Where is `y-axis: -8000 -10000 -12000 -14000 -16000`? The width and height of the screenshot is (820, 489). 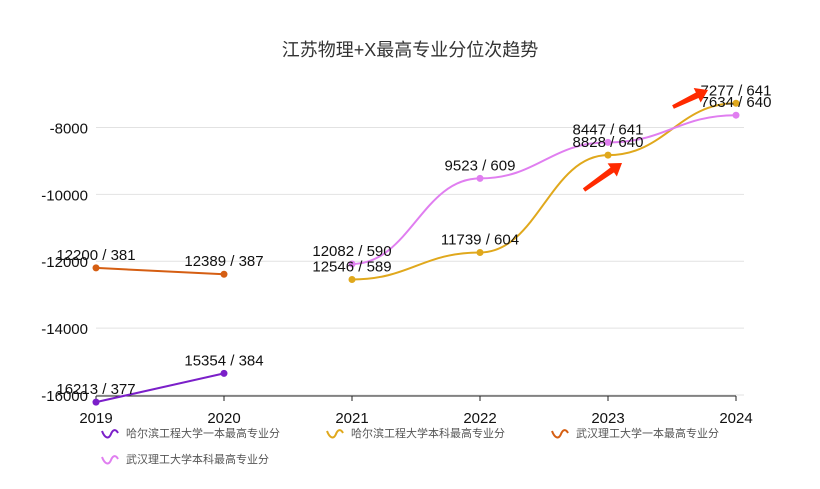 y-axis: -8000 -10000 -12000 -14000 -16000 is located at coordinates (64, 262).